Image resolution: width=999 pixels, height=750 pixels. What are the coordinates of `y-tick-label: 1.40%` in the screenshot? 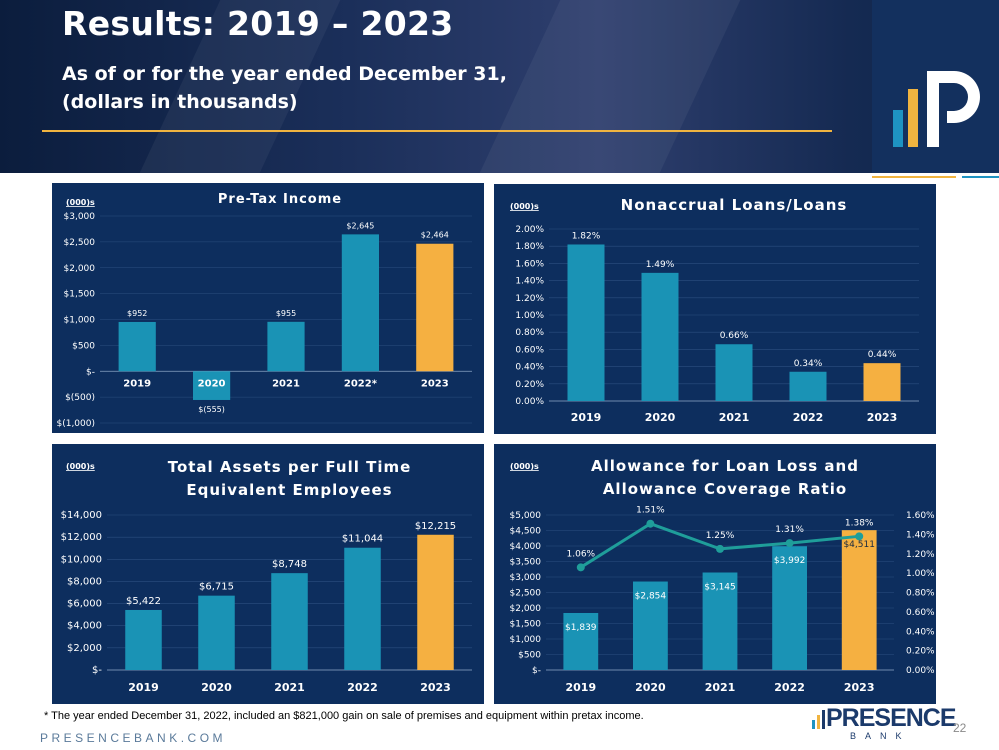 It's located at (529, 282).